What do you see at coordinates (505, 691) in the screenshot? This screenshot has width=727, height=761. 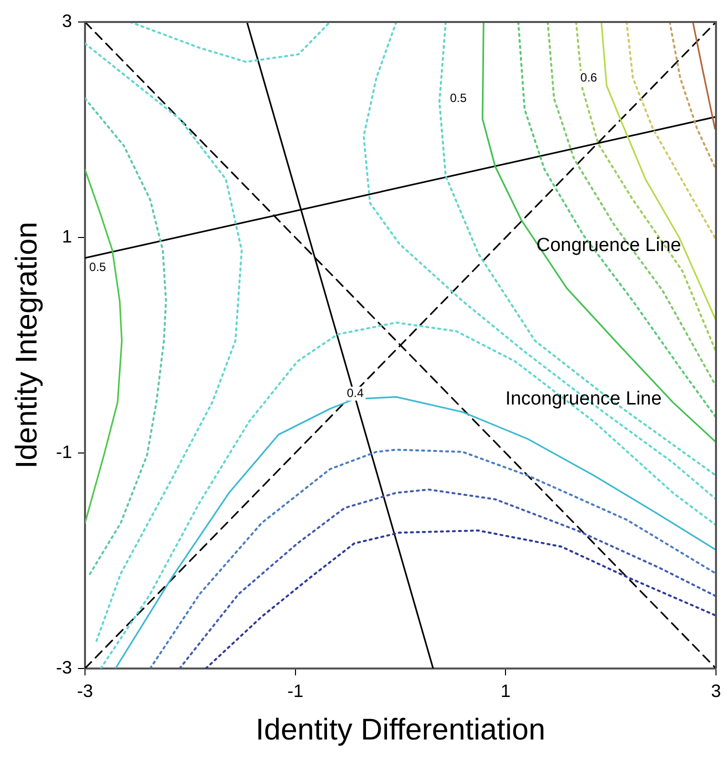 I see `x-tick-label: 1` at bounding box center [505, 691].